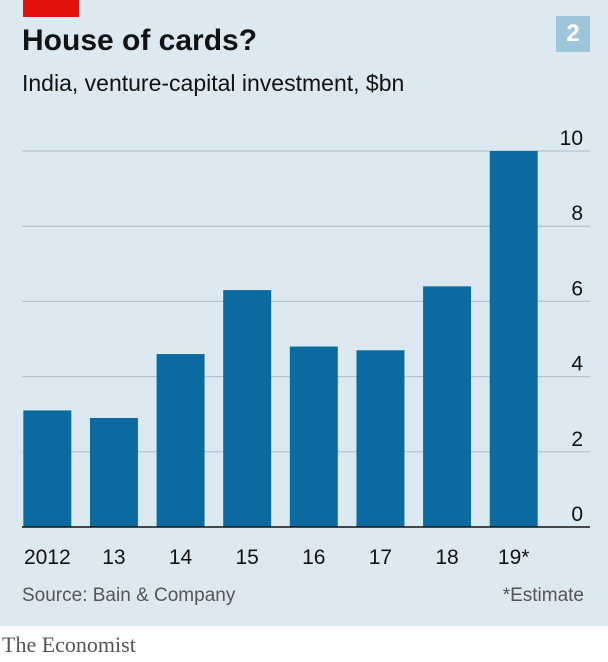  Describe the element at coordinates (577, 213) in the screenshot. I see `y-tick-label: 8` at that location.